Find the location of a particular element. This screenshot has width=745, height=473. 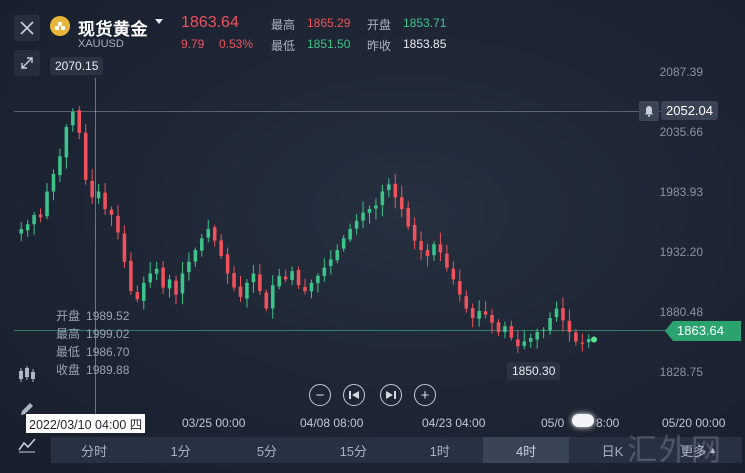

chart-style-button is located at coordinates (27, 445).